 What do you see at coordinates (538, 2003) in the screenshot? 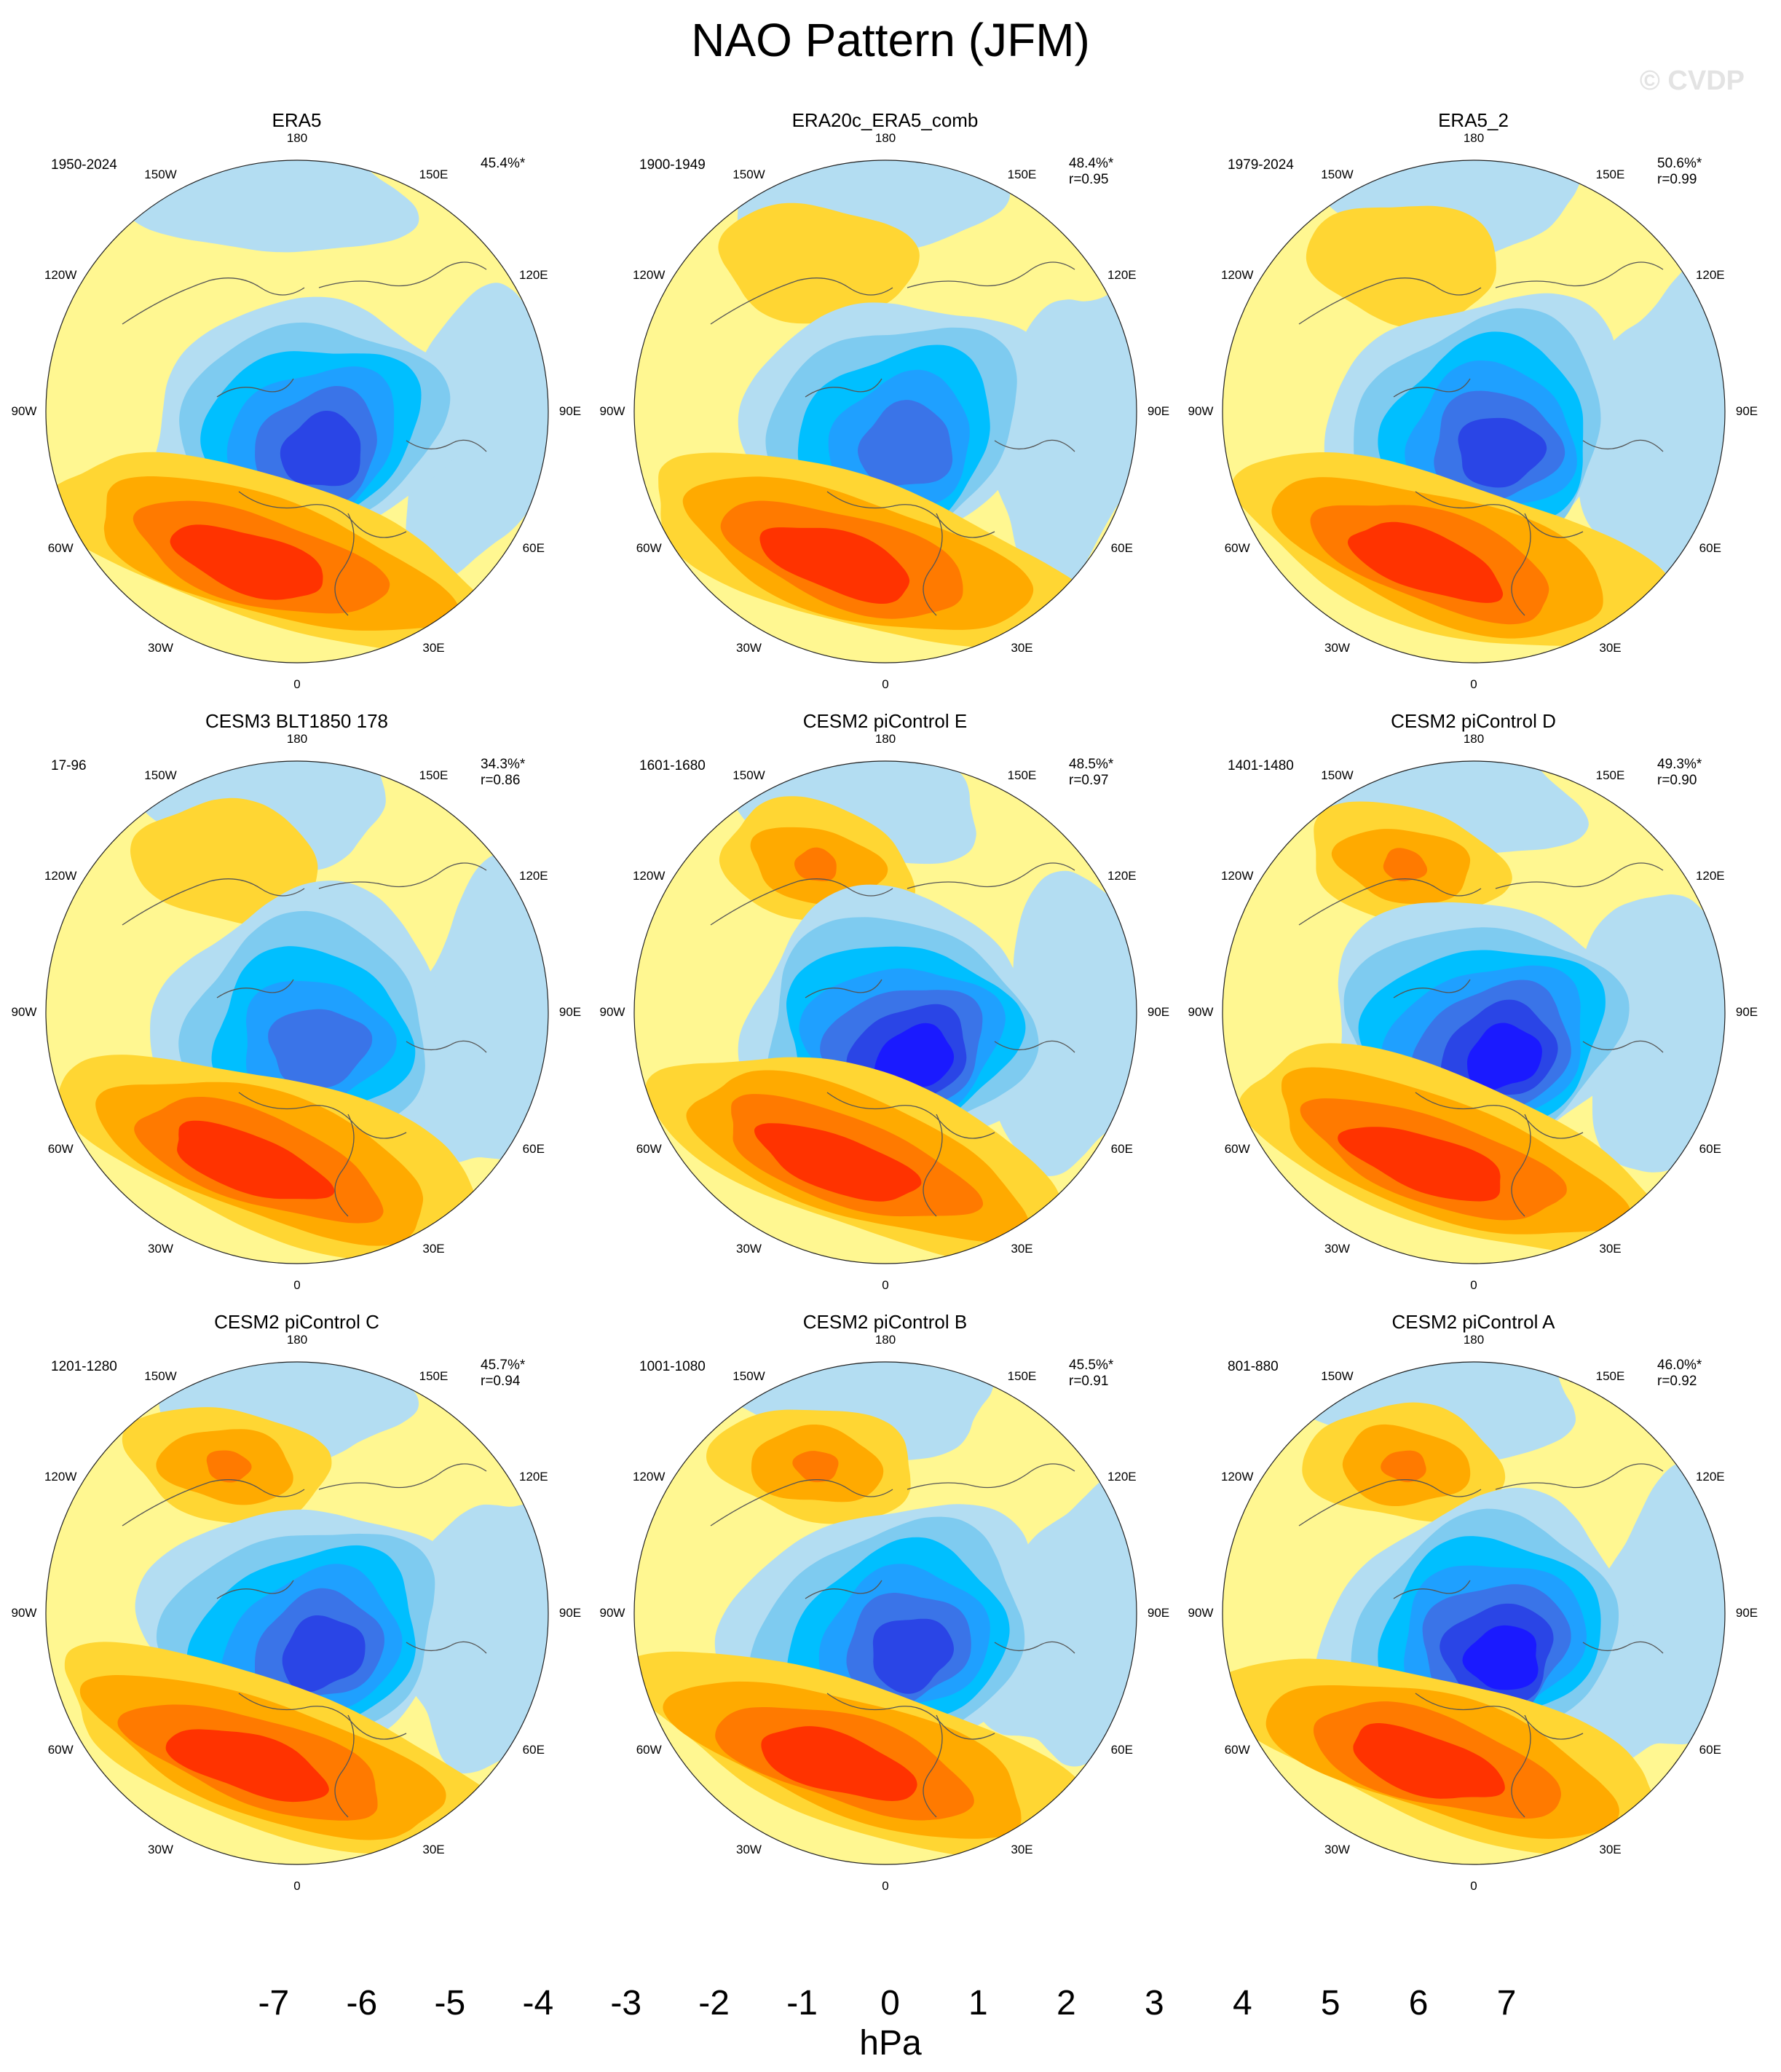
I see `colorbar-tick-label: -4` at bounding box center [538, 2003].